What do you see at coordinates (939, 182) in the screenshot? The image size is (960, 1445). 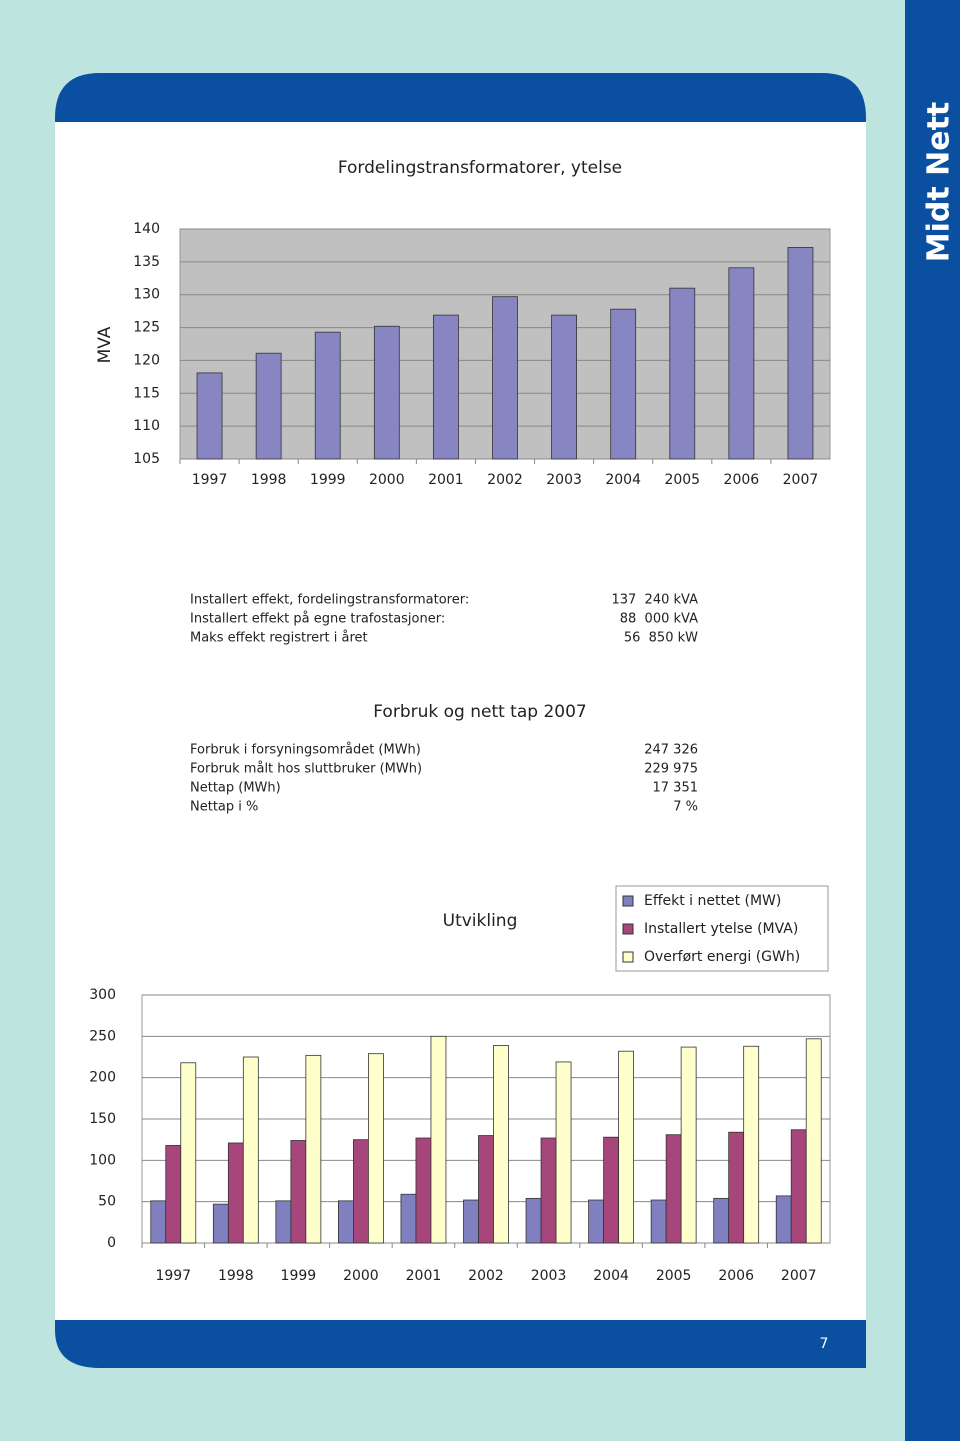 I see `brand: Midt Nett` at bounding box center [939, 182].